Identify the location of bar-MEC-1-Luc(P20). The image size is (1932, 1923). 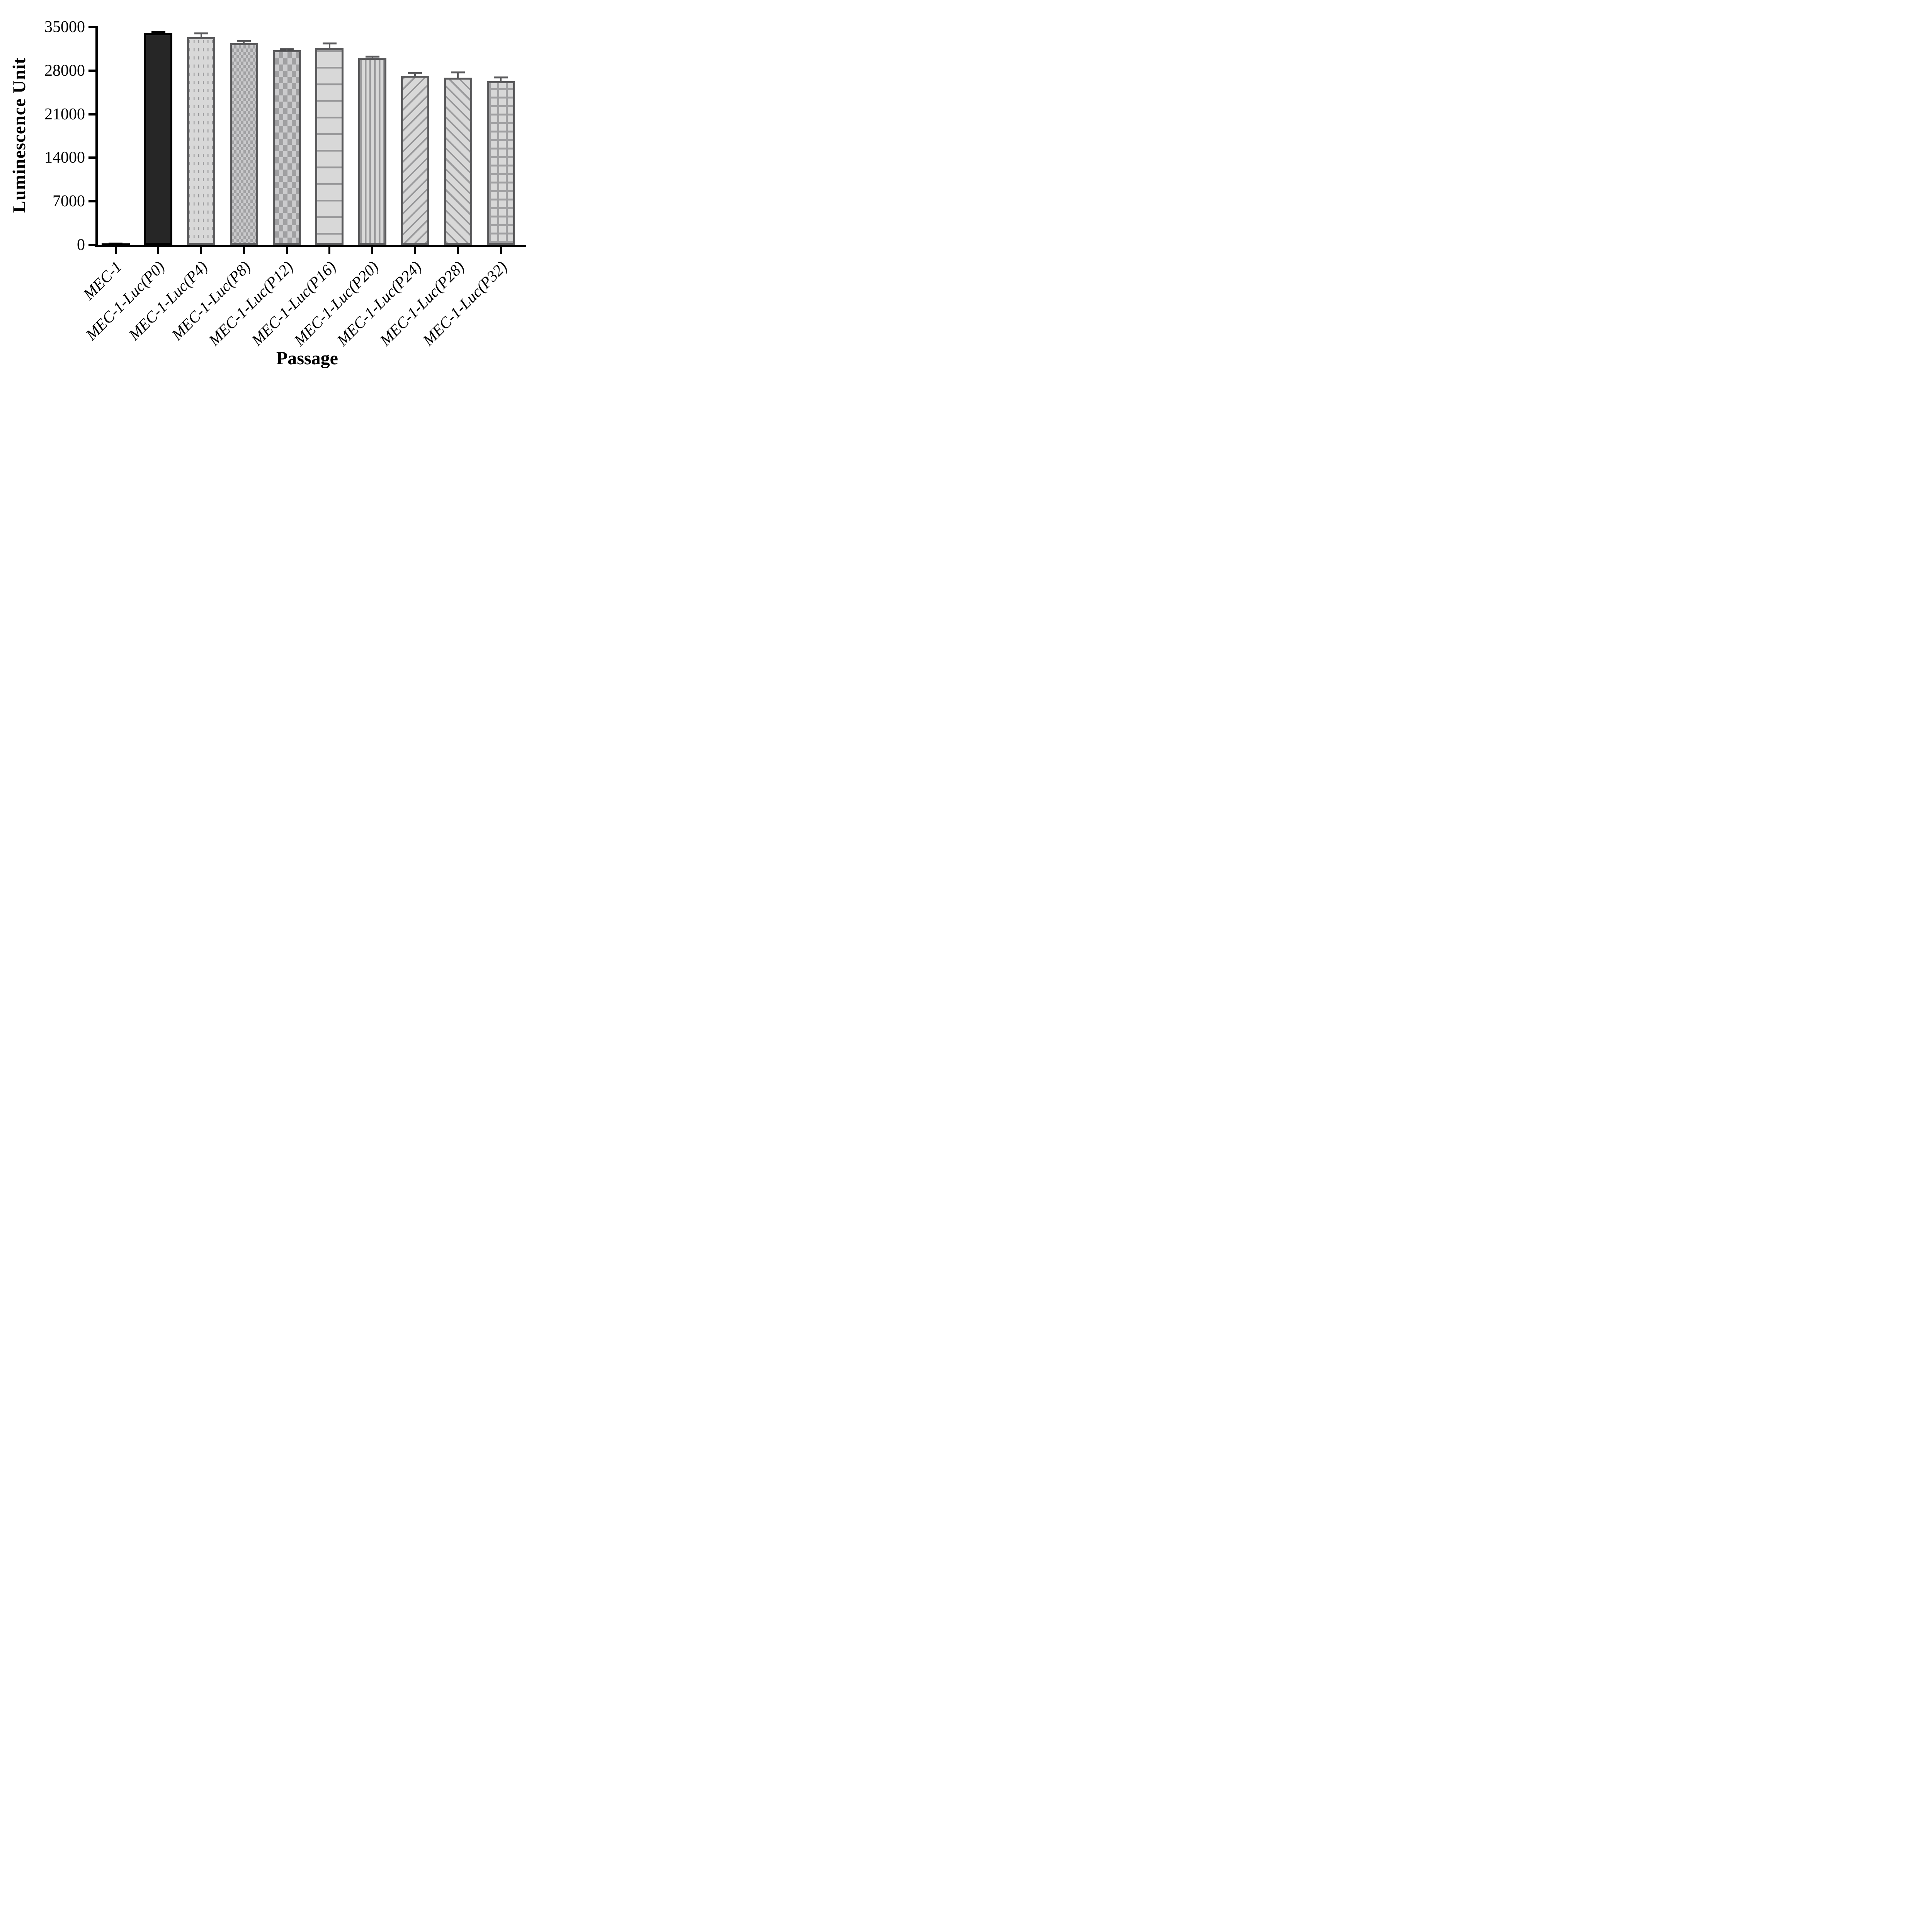
(372, 151).